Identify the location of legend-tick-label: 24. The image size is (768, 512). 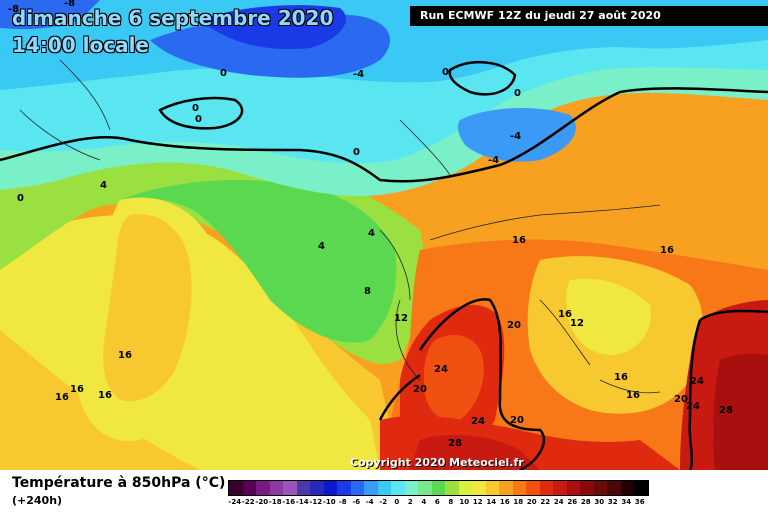
(558, 502).